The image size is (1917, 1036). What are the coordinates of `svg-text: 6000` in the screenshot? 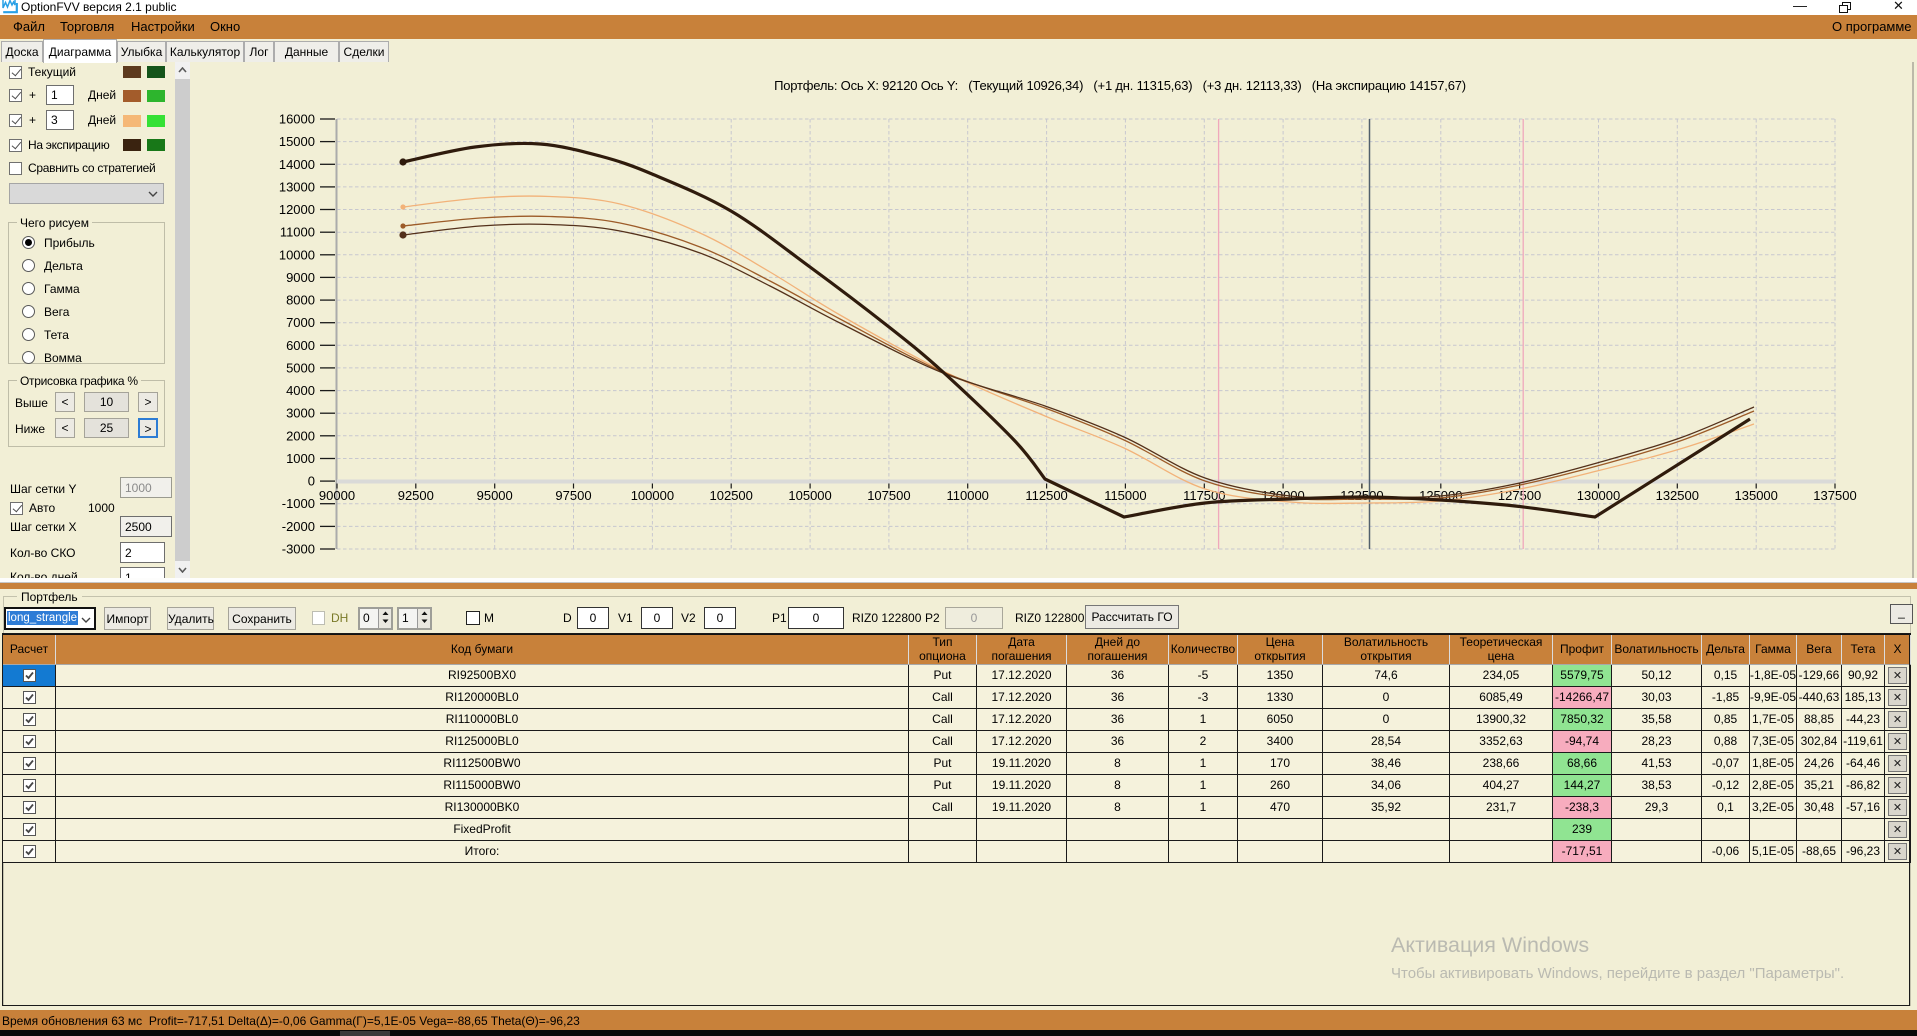 It's located at (300, 345).